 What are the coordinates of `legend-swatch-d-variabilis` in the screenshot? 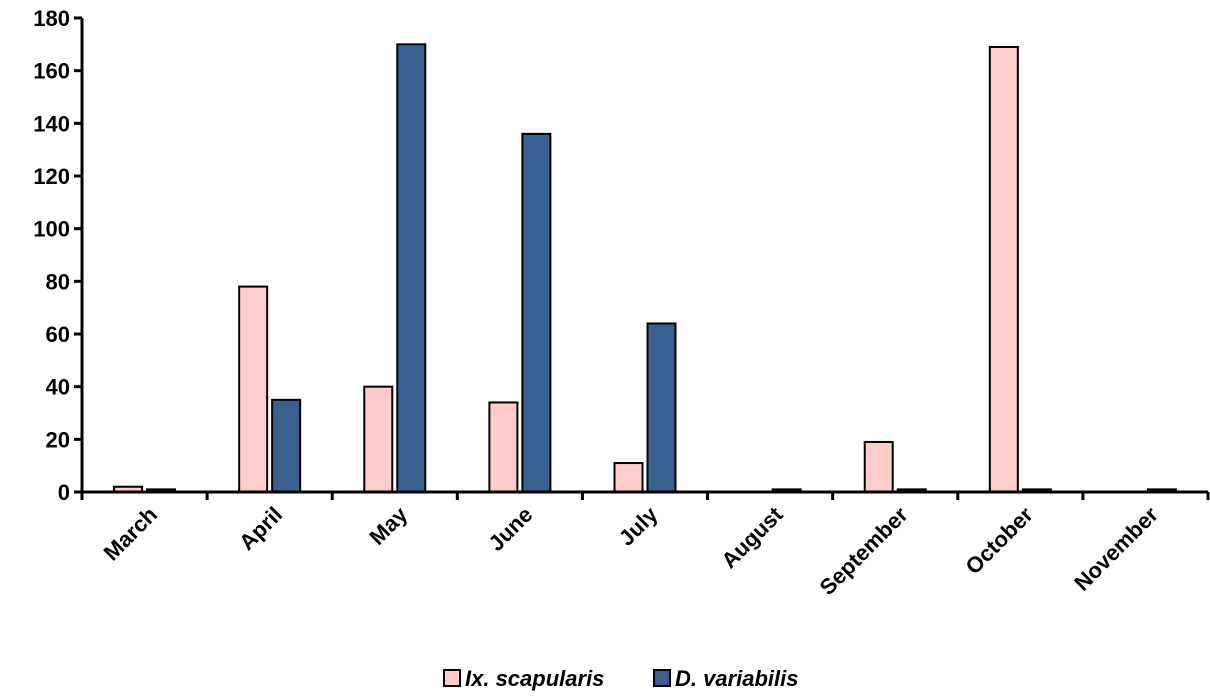 It's located at (662, 678).